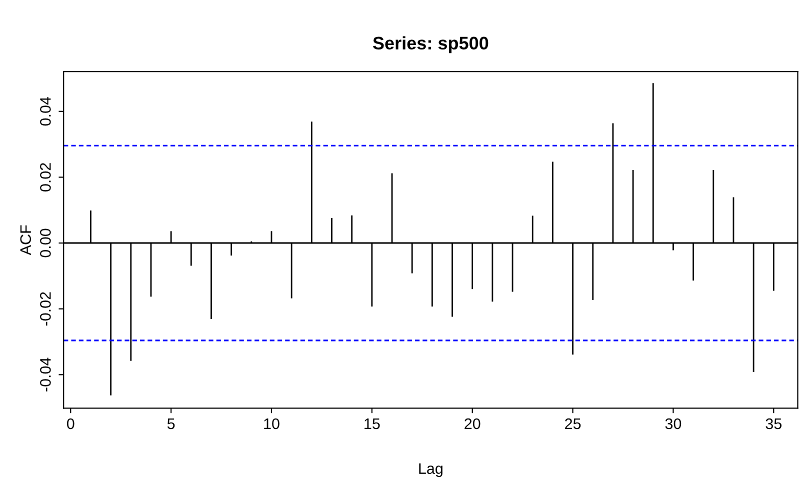 The height and width of the screenshot is (504, 805). I want to click on y-tick-label: 0.04, so click(45, 111).